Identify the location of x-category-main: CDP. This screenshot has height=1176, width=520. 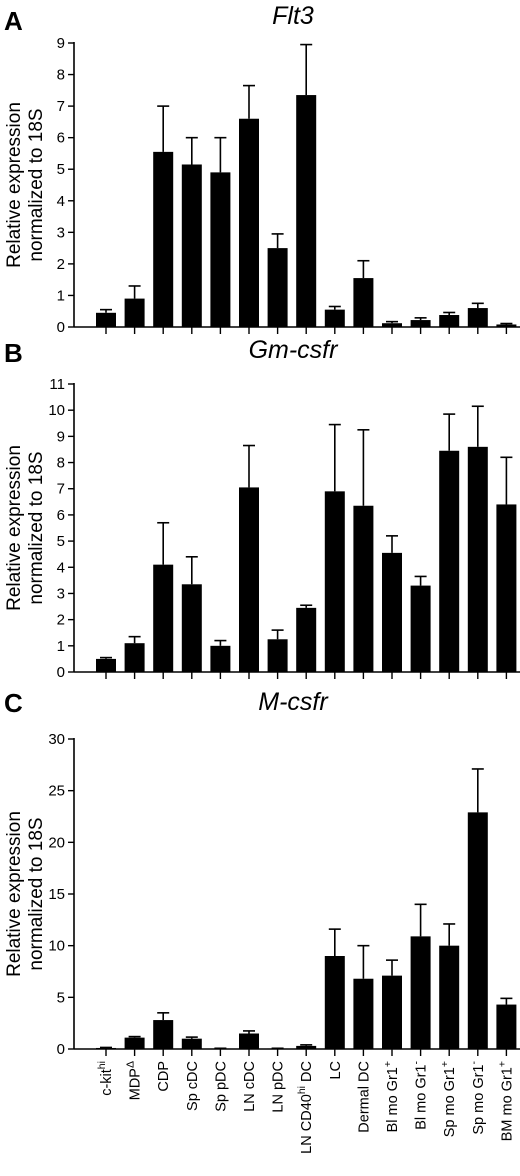
(164, 1076).